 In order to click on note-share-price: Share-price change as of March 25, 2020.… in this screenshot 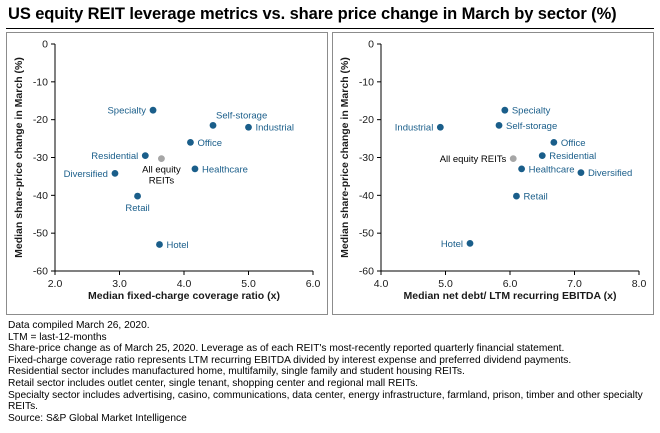, I will do `click(286, 349)`.